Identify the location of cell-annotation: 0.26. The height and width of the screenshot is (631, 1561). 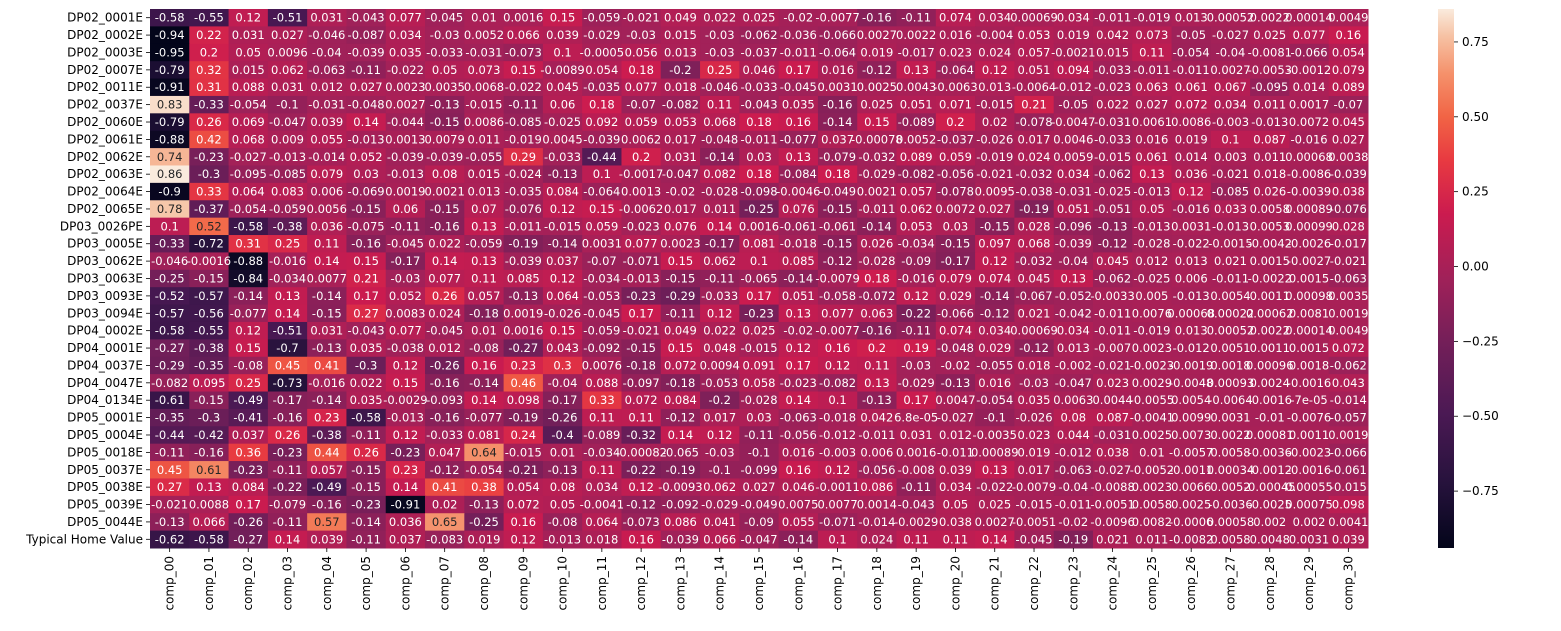
(366, 452).